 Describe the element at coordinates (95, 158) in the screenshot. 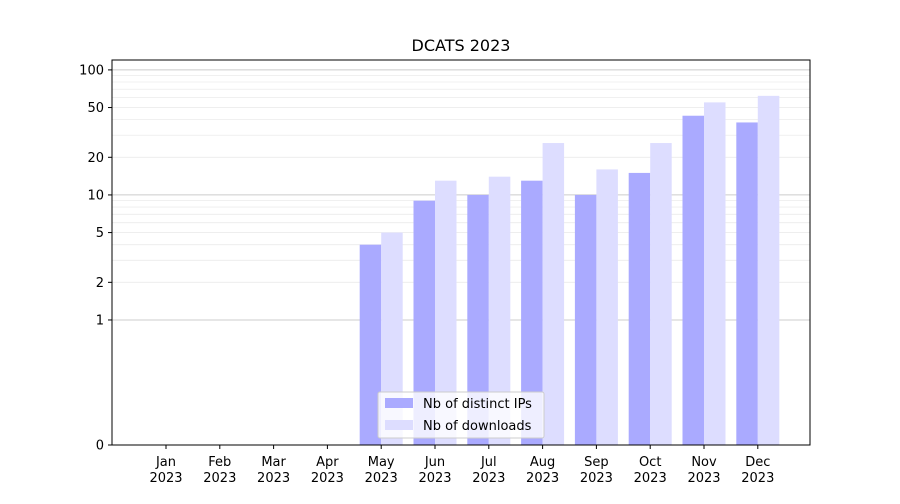

I see `y-tick-label: 20` at that location.